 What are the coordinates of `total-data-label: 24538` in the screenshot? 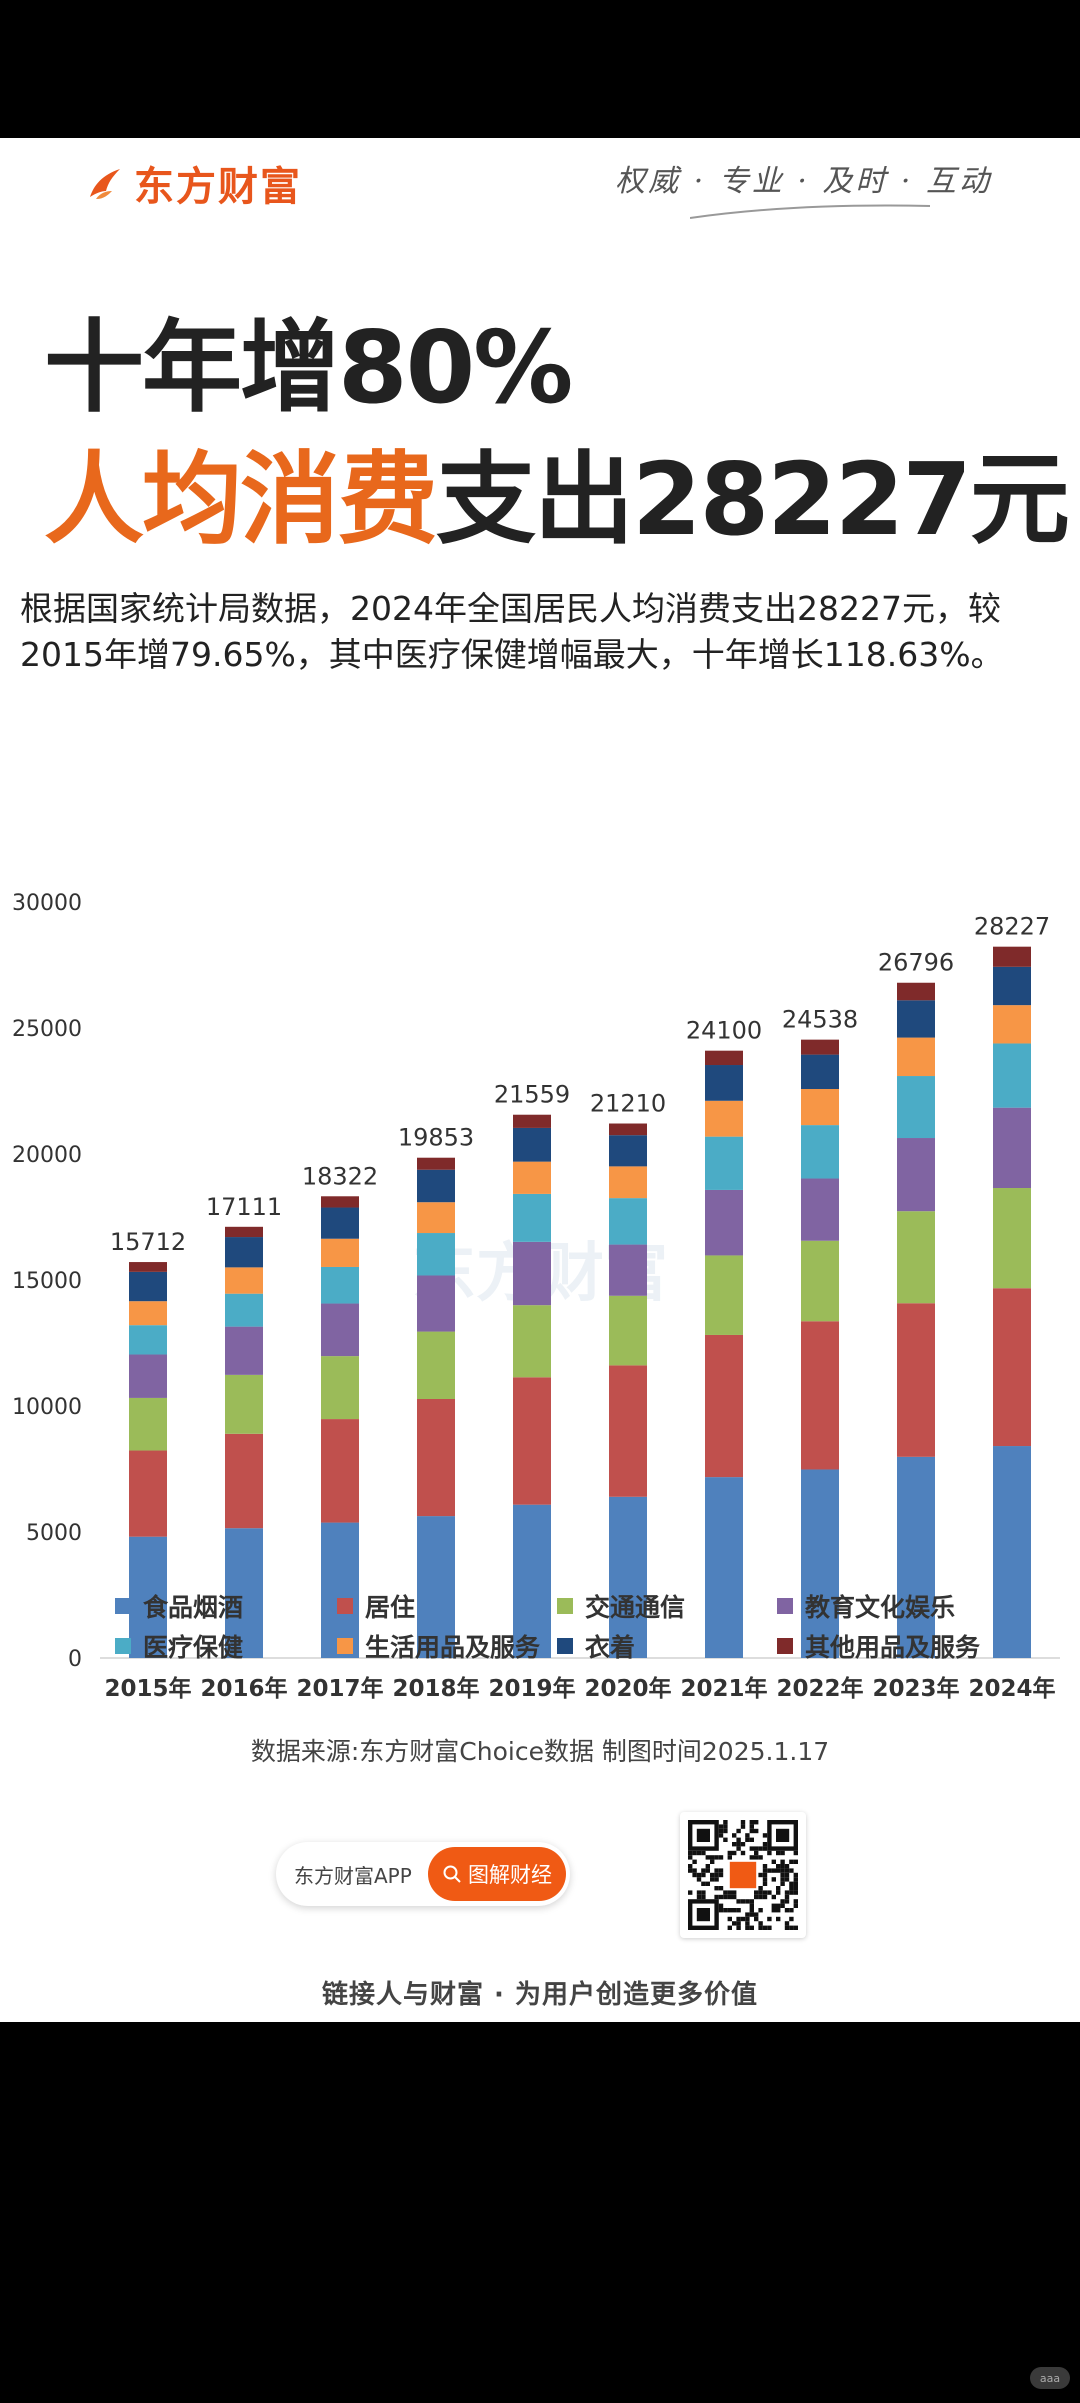 It's located at (820, 1020).